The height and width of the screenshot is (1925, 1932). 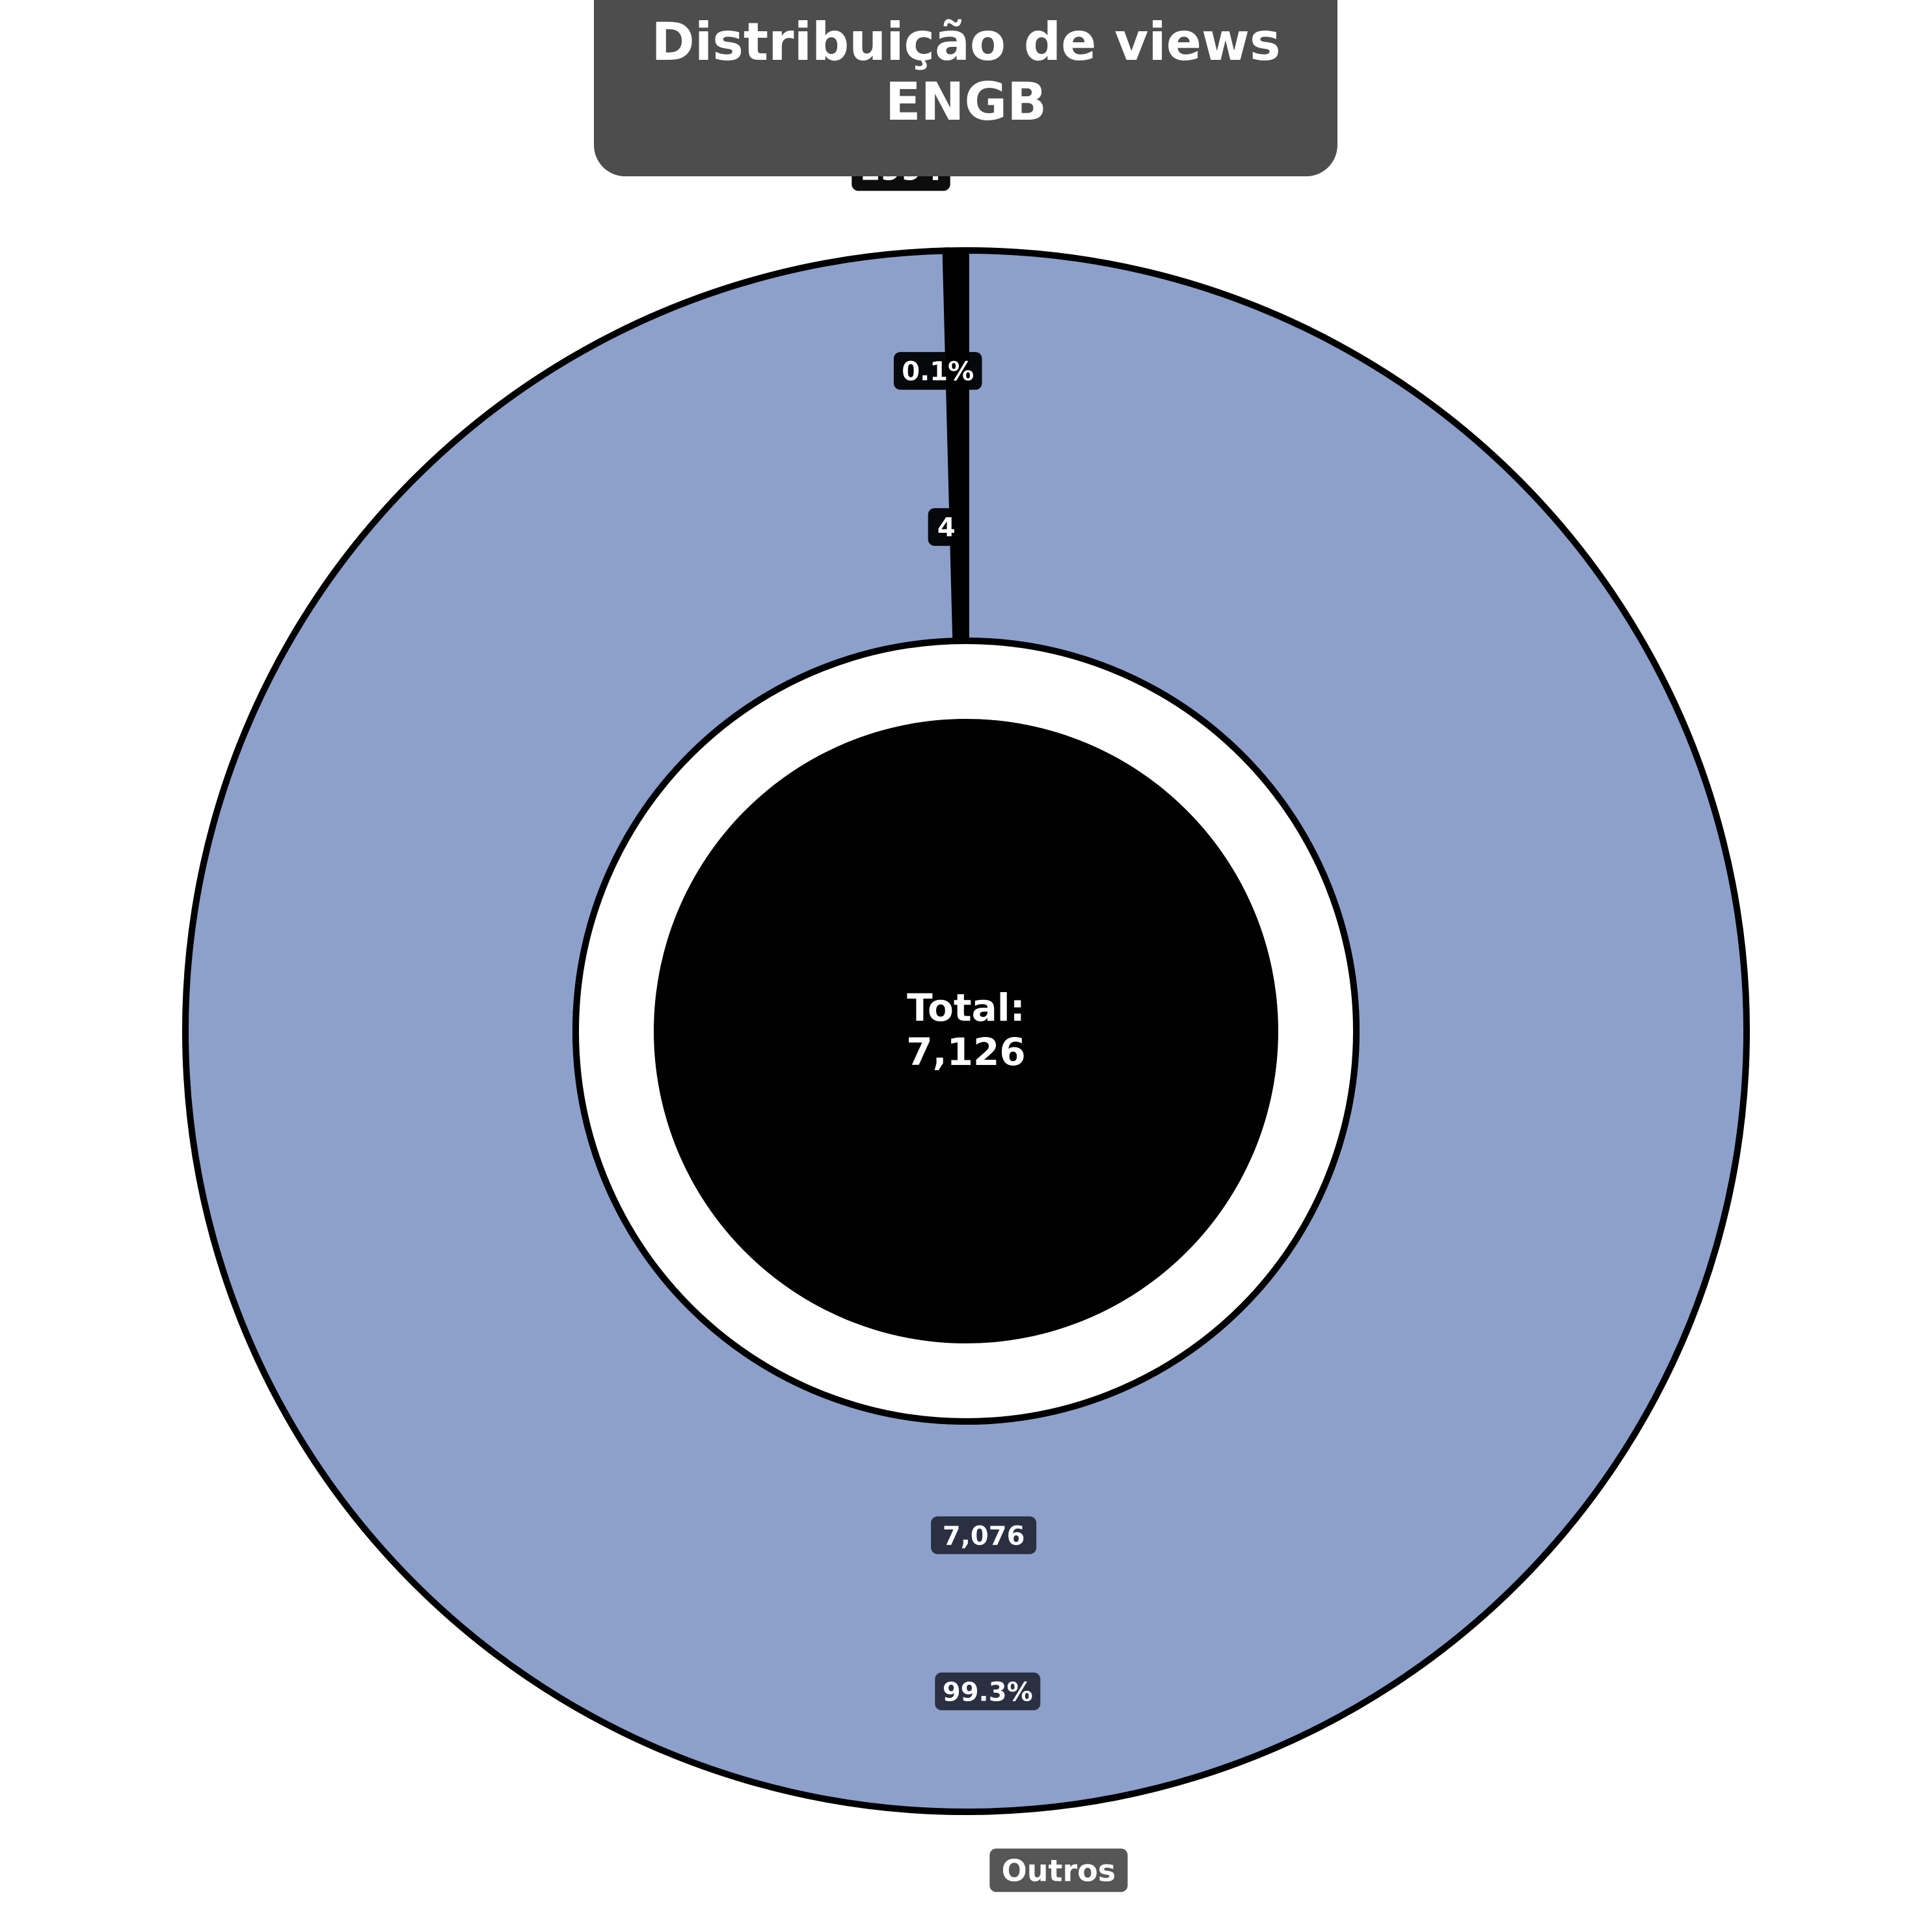 I want to click on value-label-text: 4, so click(x=946, y=528).